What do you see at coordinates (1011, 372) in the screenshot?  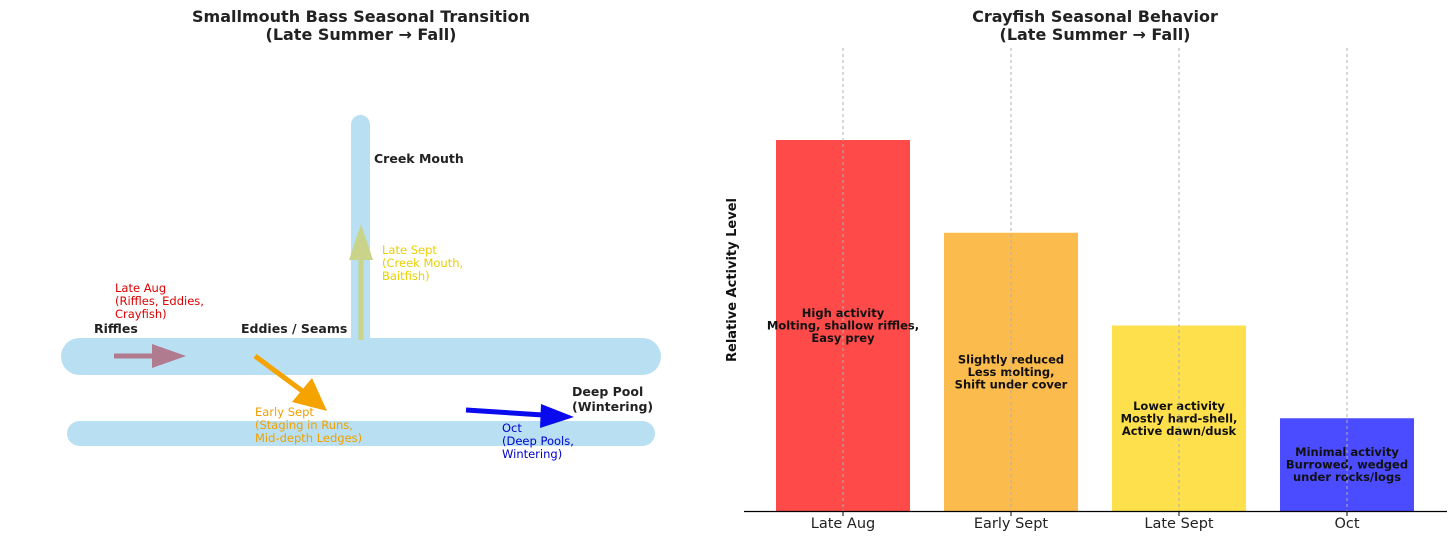 I see `bar-label: Less molting,` at bounding box center [1011, 372].